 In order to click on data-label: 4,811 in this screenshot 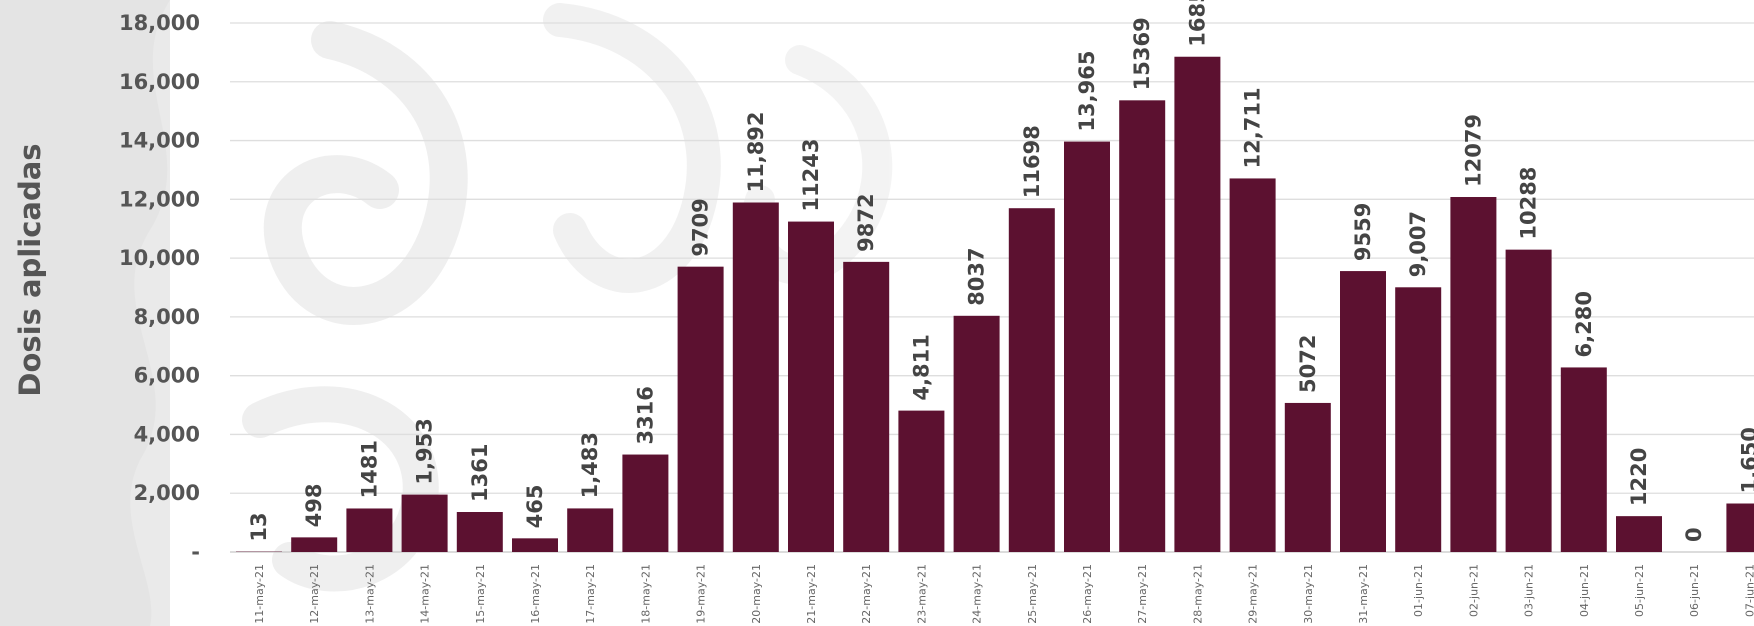, I will do `click(921, 367)`.